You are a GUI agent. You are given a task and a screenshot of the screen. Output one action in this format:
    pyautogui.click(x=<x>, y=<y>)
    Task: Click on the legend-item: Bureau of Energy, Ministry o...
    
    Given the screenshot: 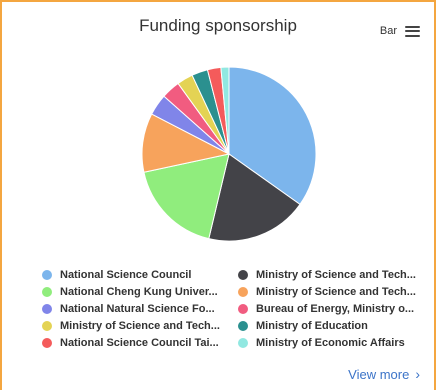 What is the action you would take?
    pyautogui.click(x=330, y=308)
    